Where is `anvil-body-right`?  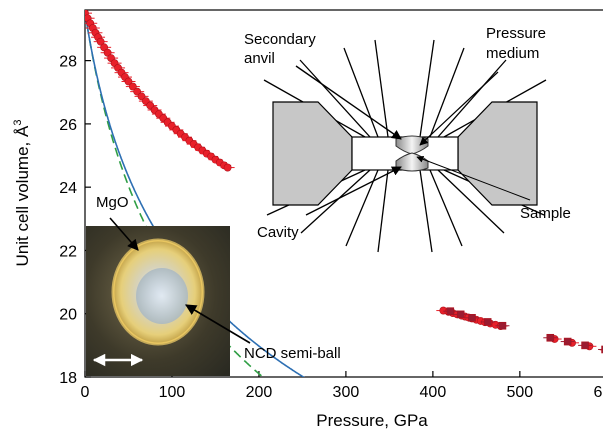 anvil-body-right is located at coordinates (497, 153).